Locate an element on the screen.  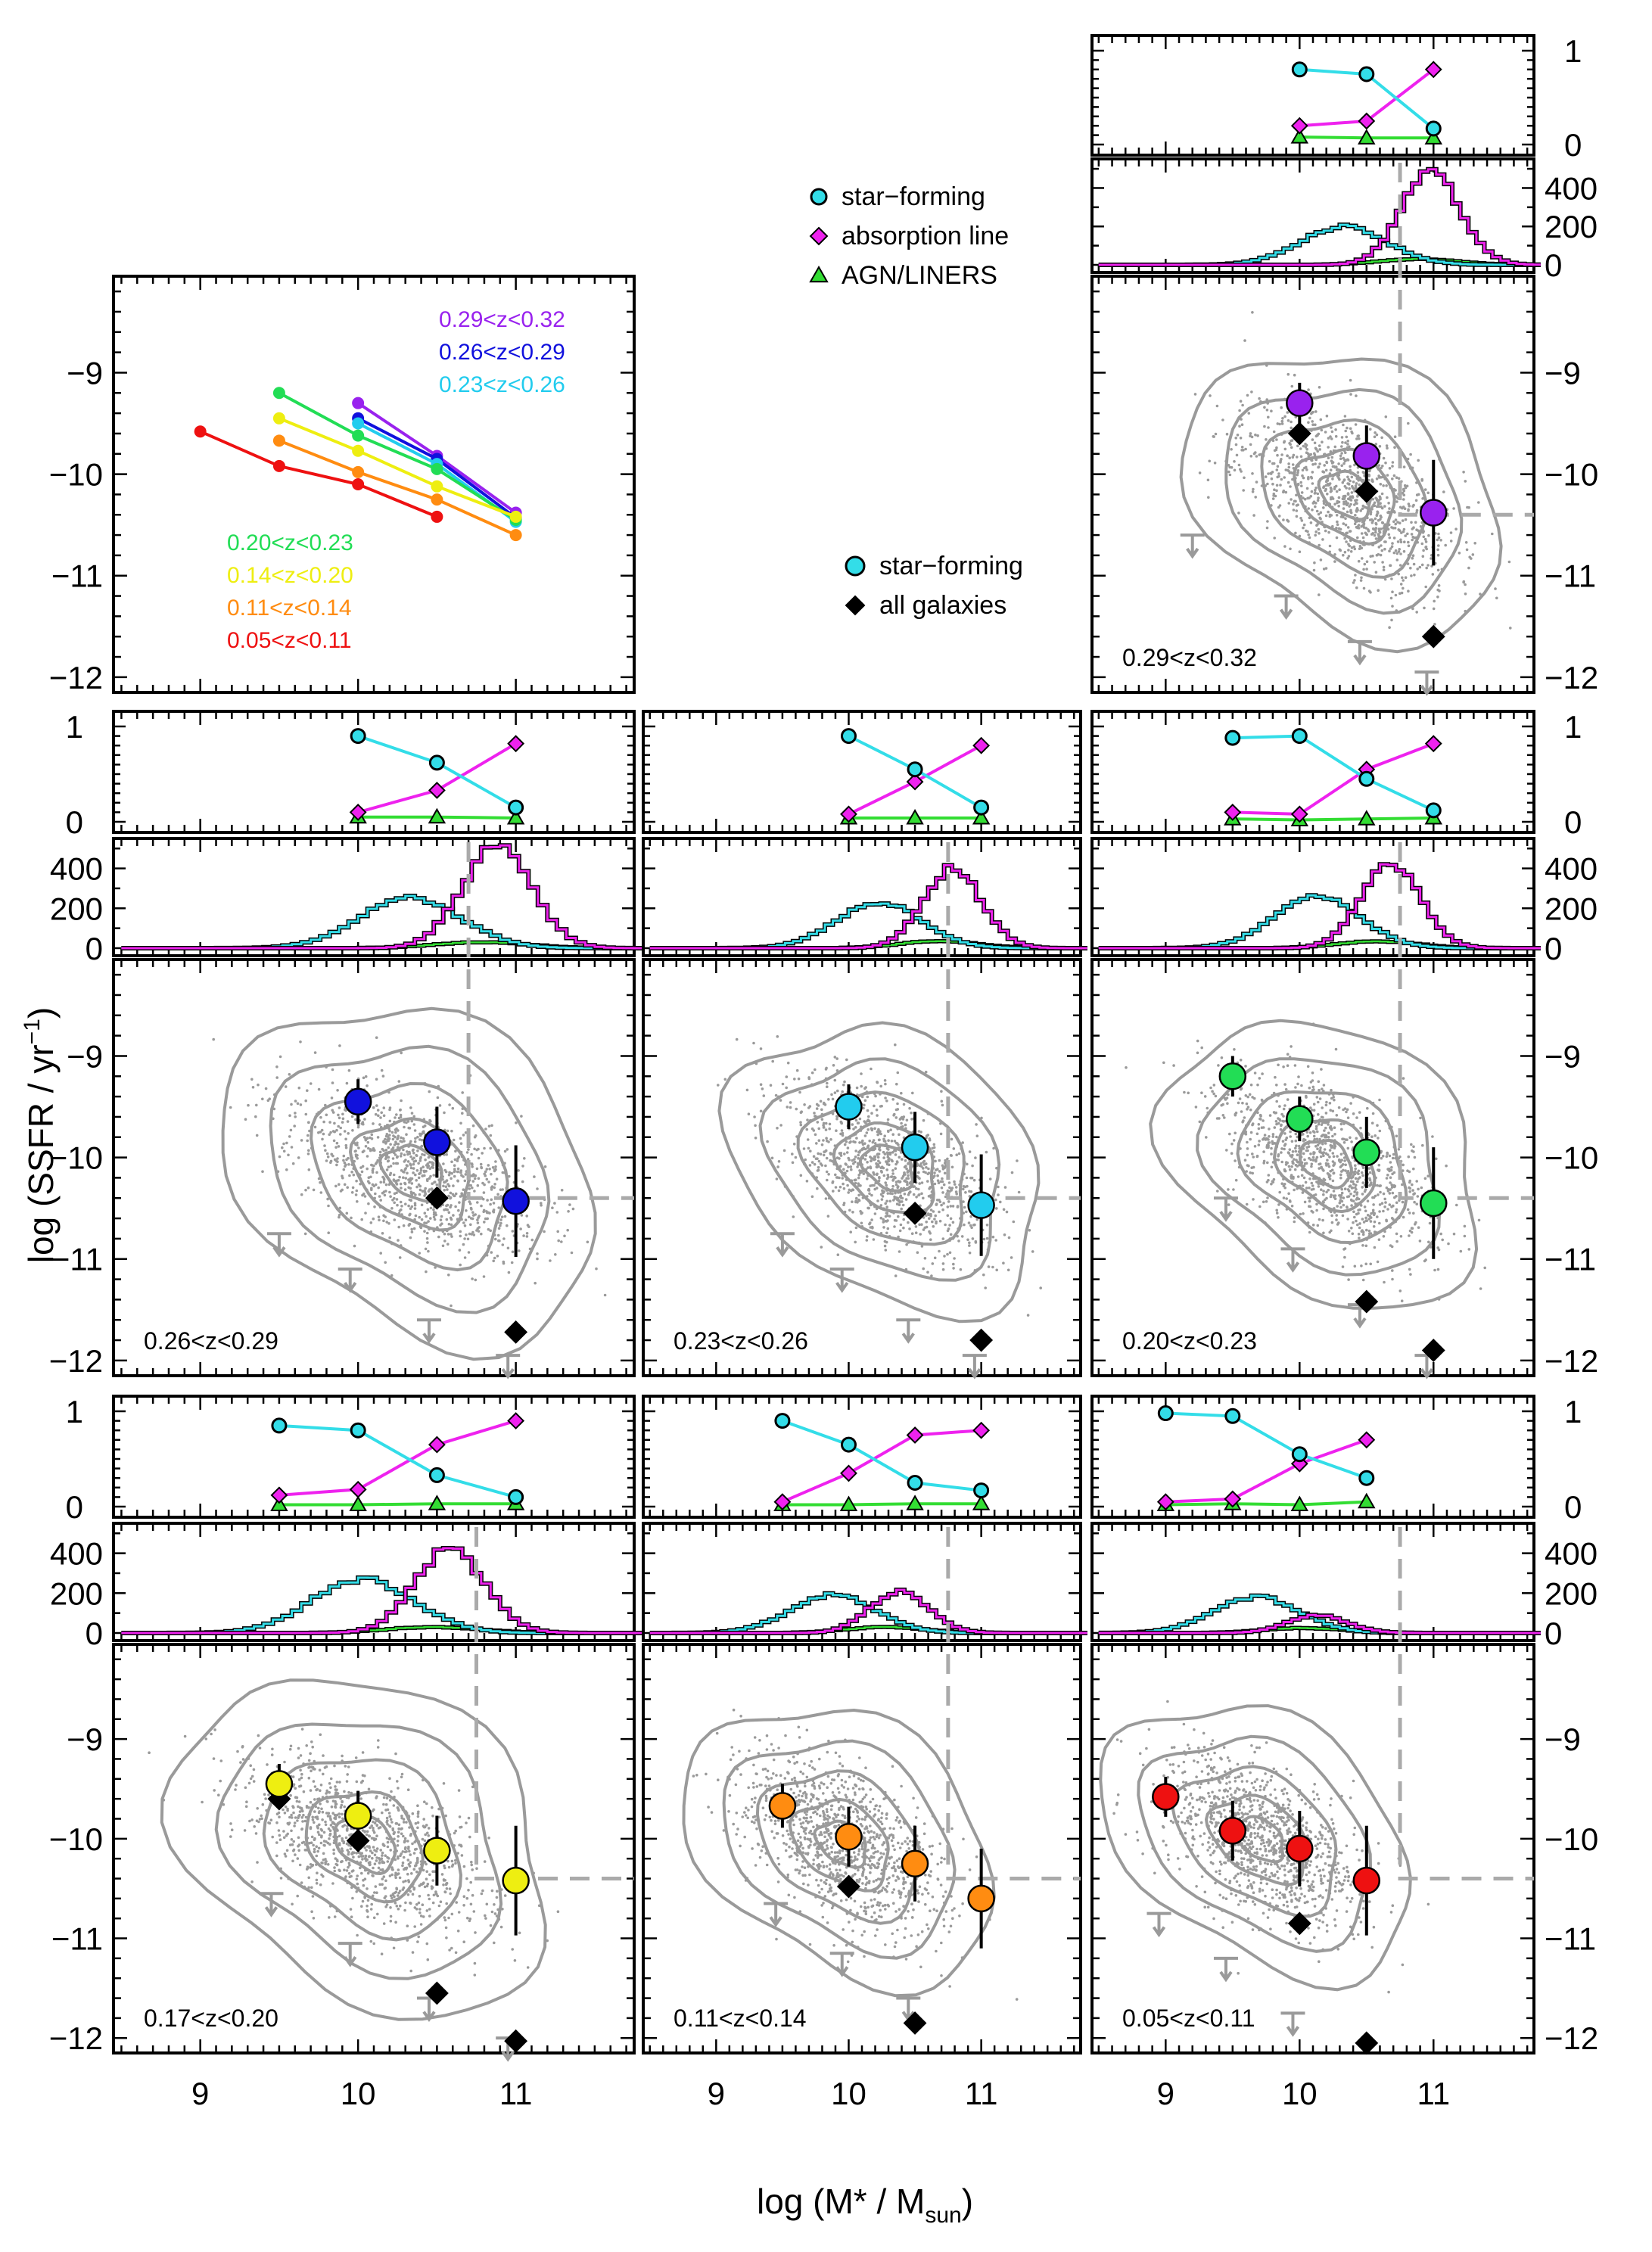
fraction-sf-marker is located at coordinates (1433, 810).